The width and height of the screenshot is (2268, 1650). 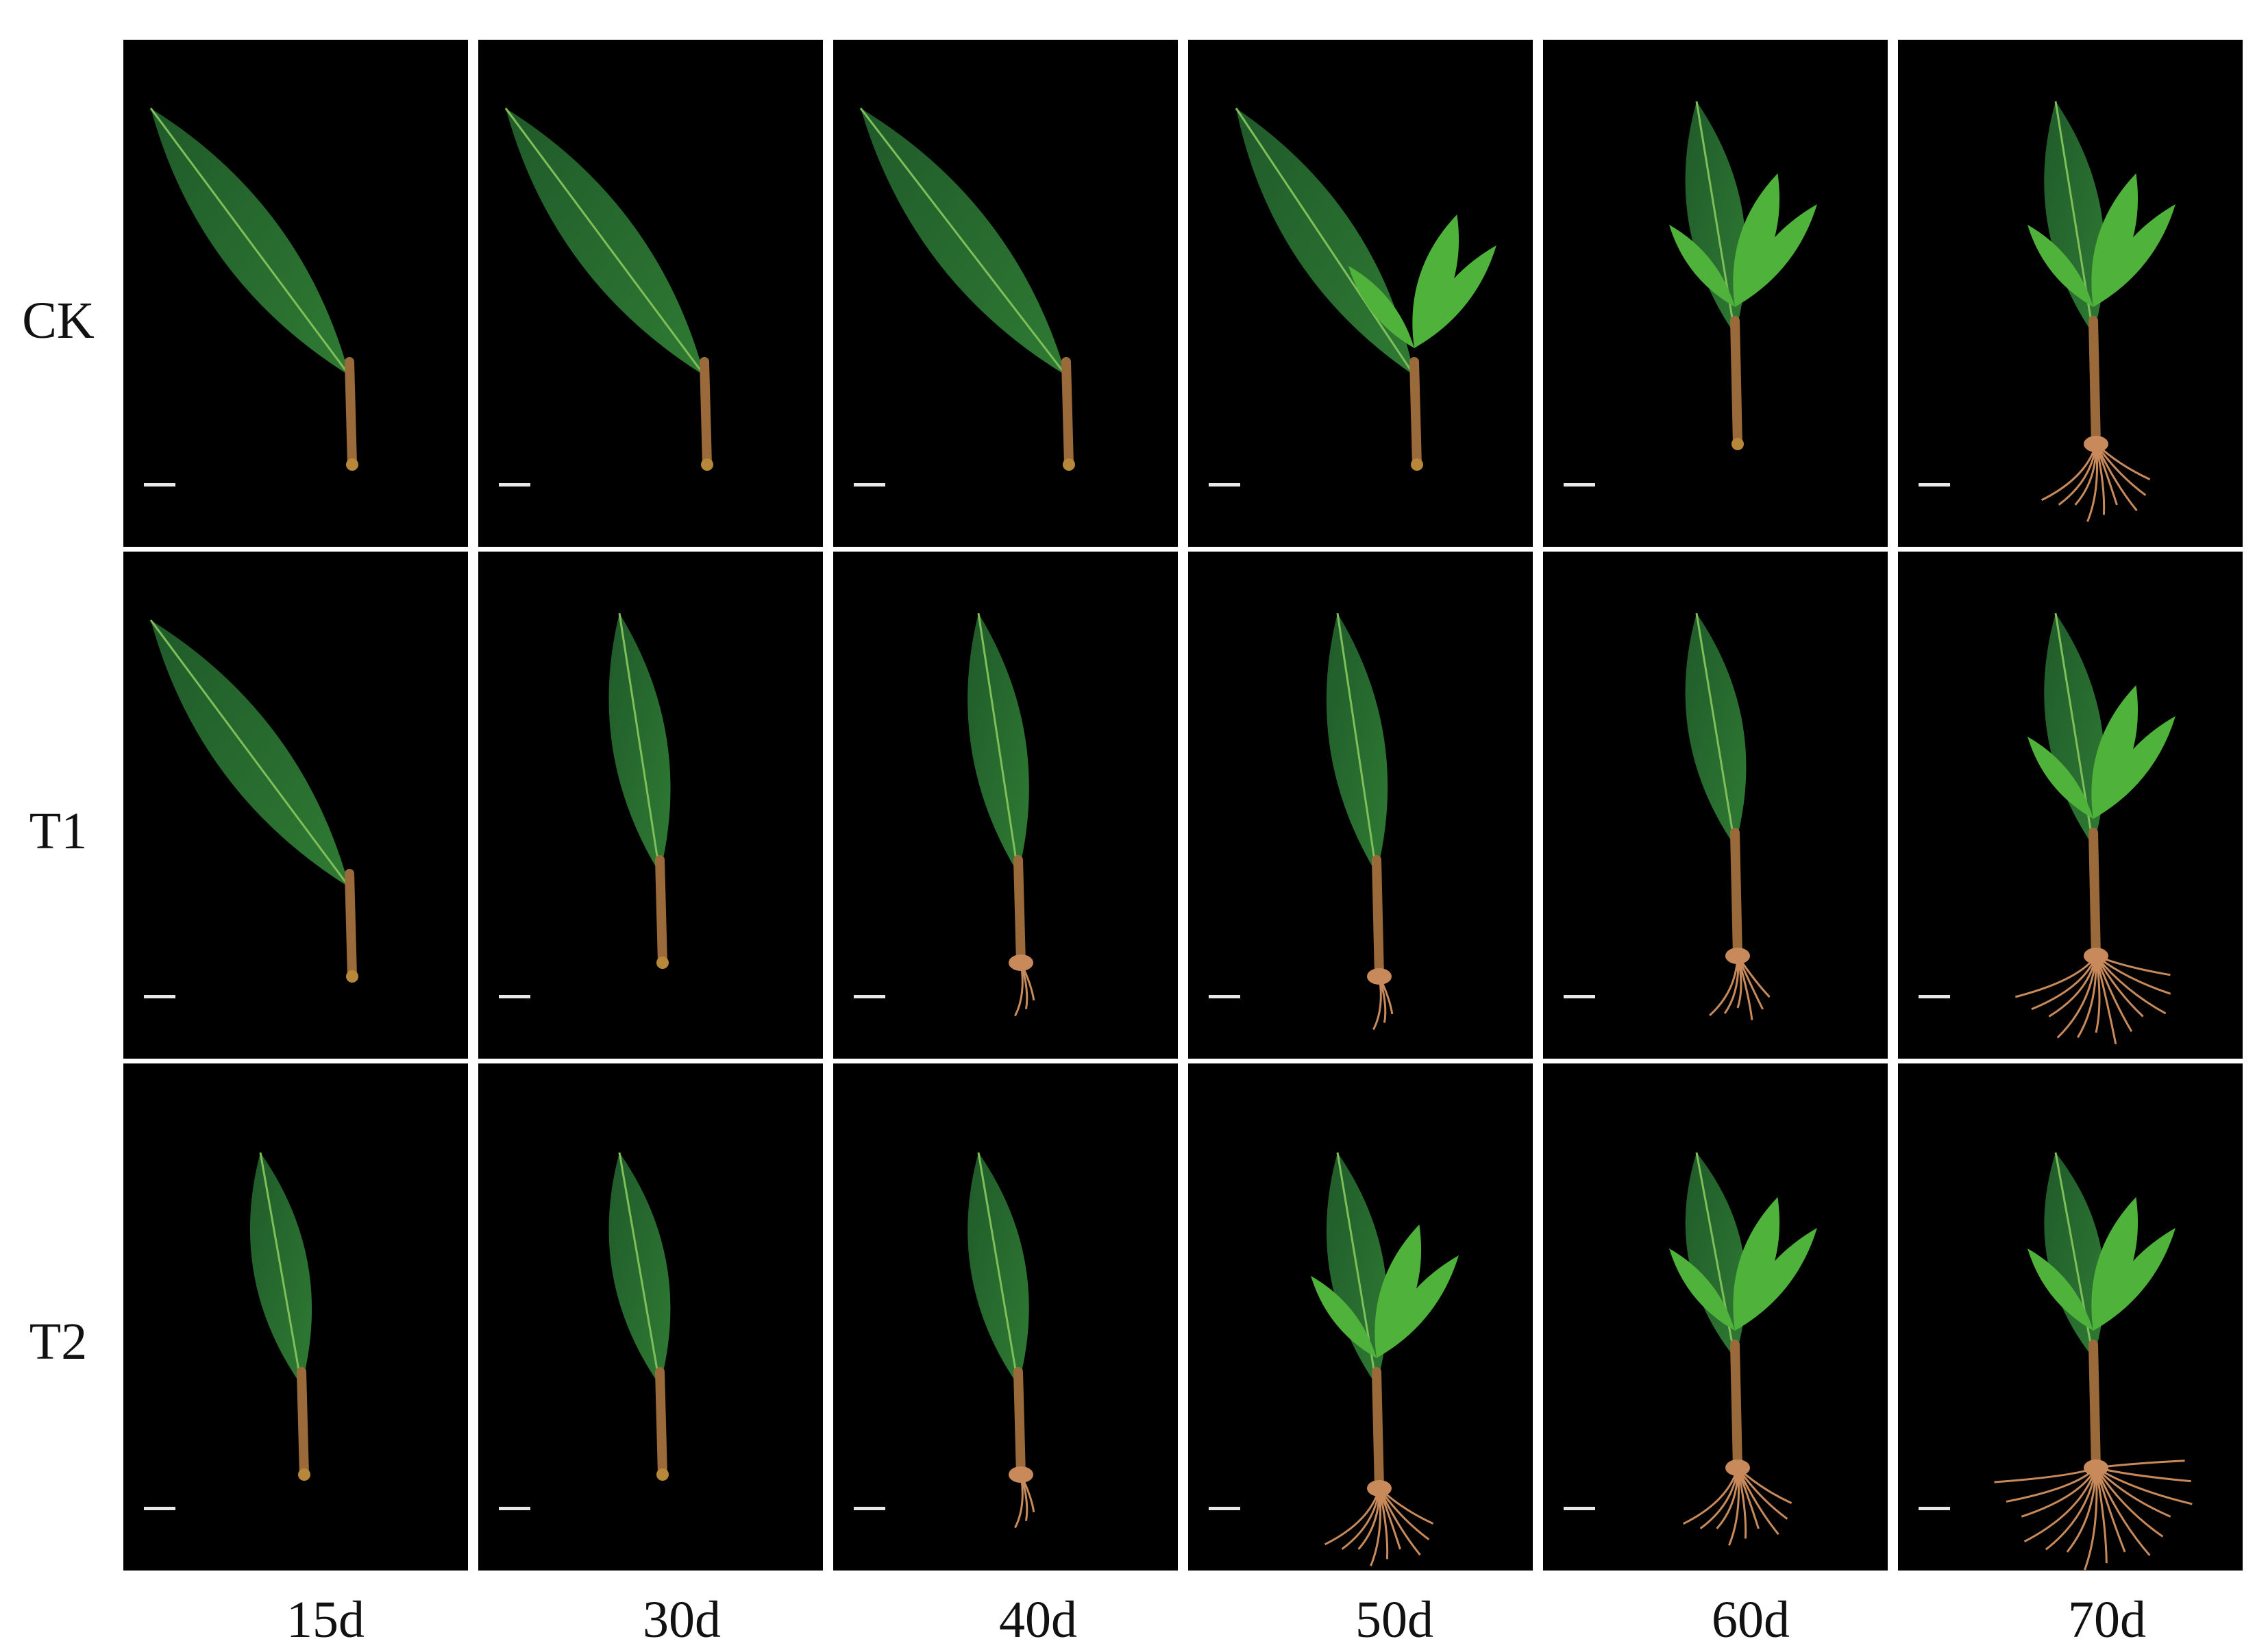 I want to click on row-label-t2: T2, so click(x=58, y=1341).